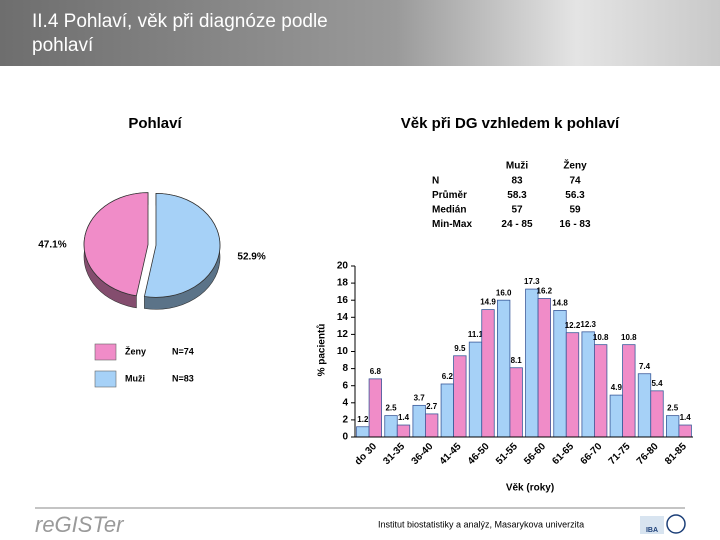 The image size is (720, 540). What do you see at coordinates (530, 488) in the screenshot?
I see `x-axis-title: Věk (roky)` at bounding box center [530, 488].